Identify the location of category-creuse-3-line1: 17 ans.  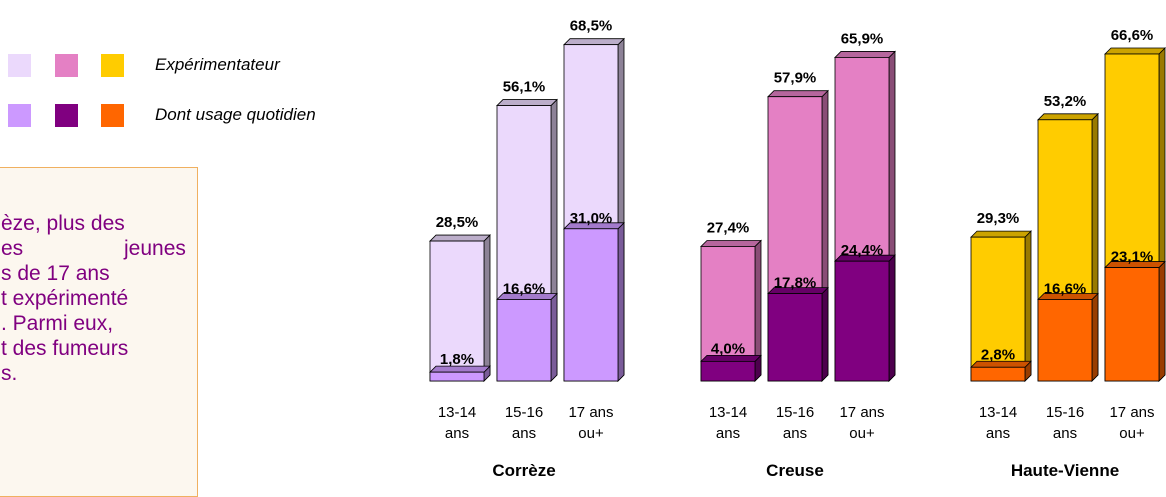
(861, 412).